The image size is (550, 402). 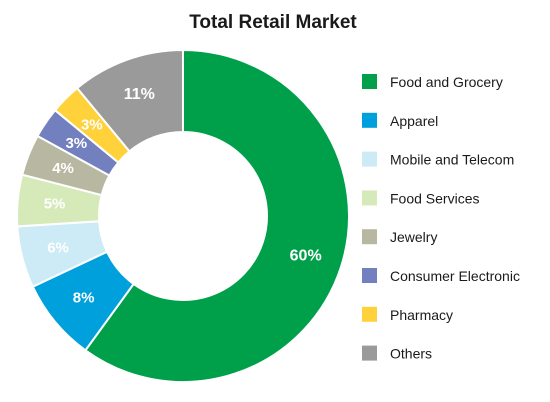 I want to click on slice-others, so click(x=129, y=100).